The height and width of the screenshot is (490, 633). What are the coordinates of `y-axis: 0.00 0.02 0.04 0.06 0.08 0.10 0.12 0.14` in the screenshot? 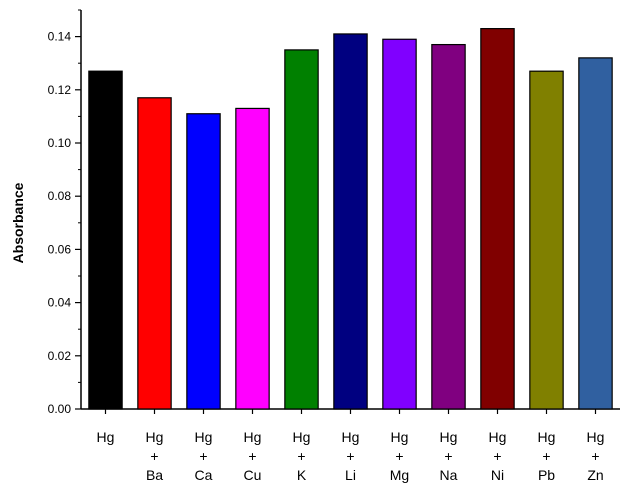 It's located at (65, 212).